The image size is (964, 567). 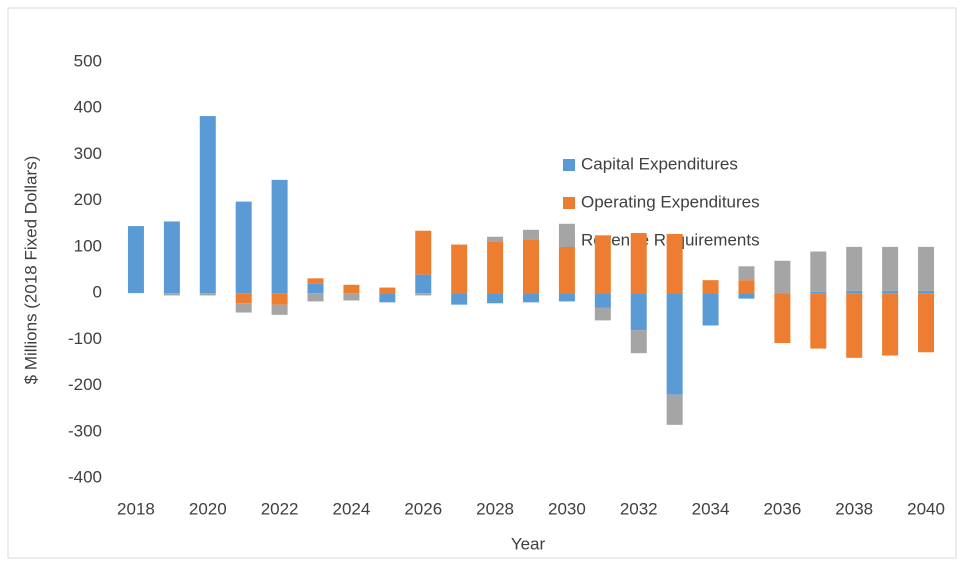 I want to click on y-tick-label: 400, so click(x=88, y=107).